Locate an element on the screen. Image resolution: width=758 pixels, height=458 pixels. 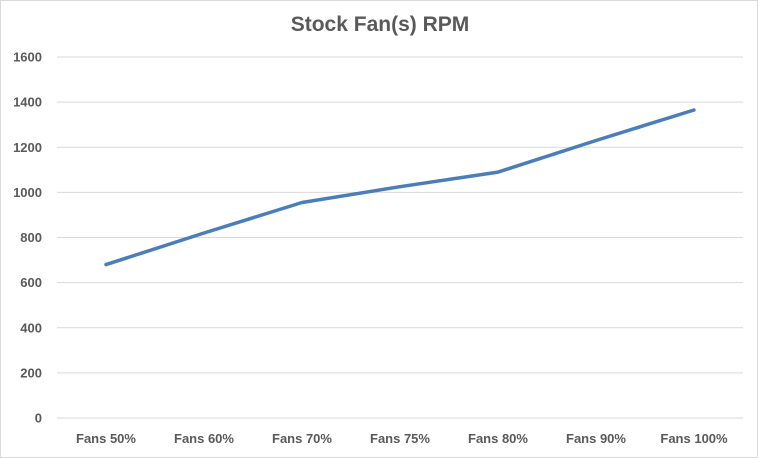
y-tick-label: 600 is located at coordinates (31, 282).